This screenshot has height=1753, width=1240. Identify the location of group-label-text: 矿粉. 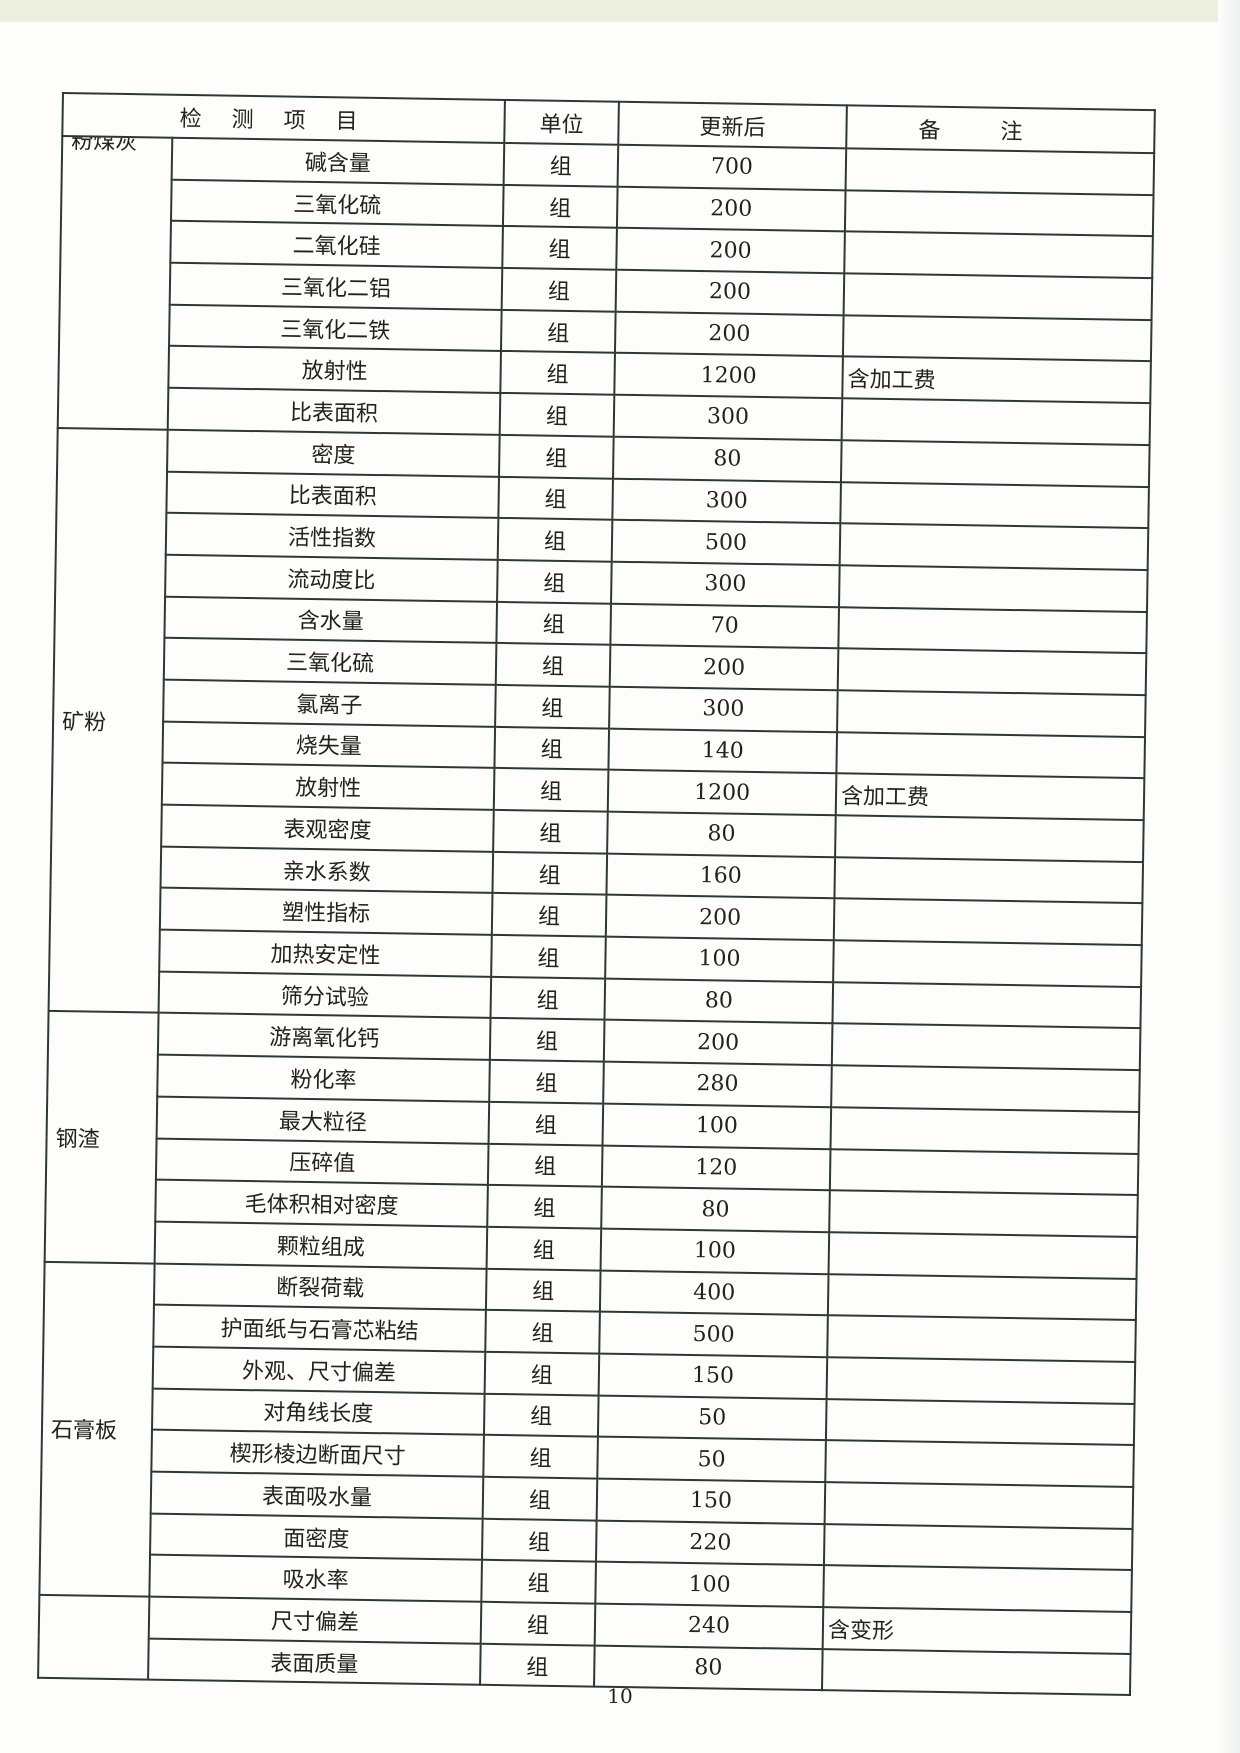
(84, 722).